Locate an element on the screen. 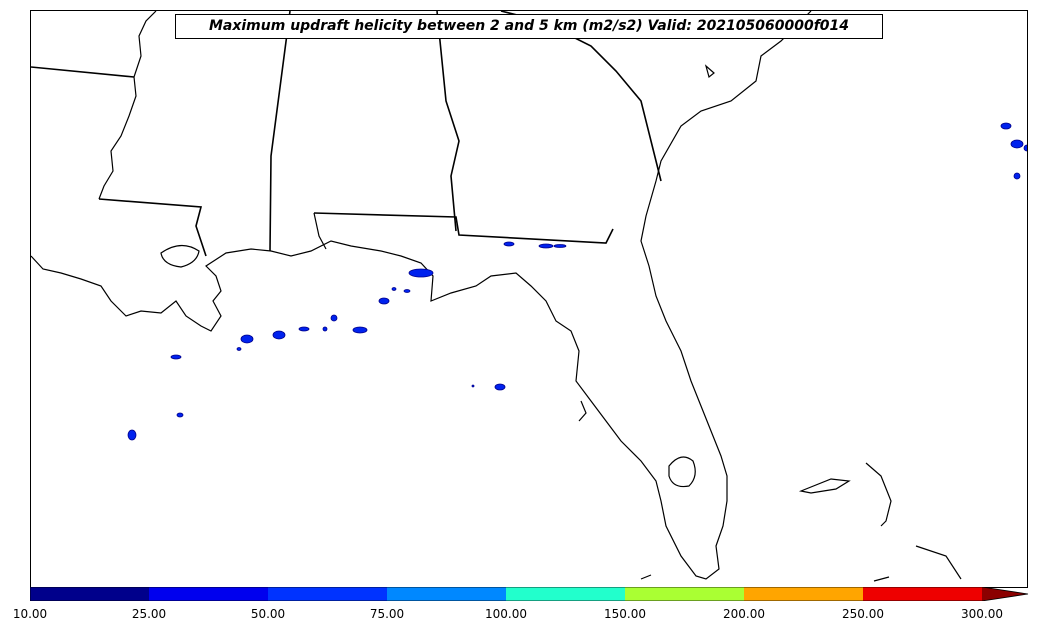 This screenshot has height=633, width=1037. colorbar-tick-label: 25.00 is located at coordinates (149, 614).